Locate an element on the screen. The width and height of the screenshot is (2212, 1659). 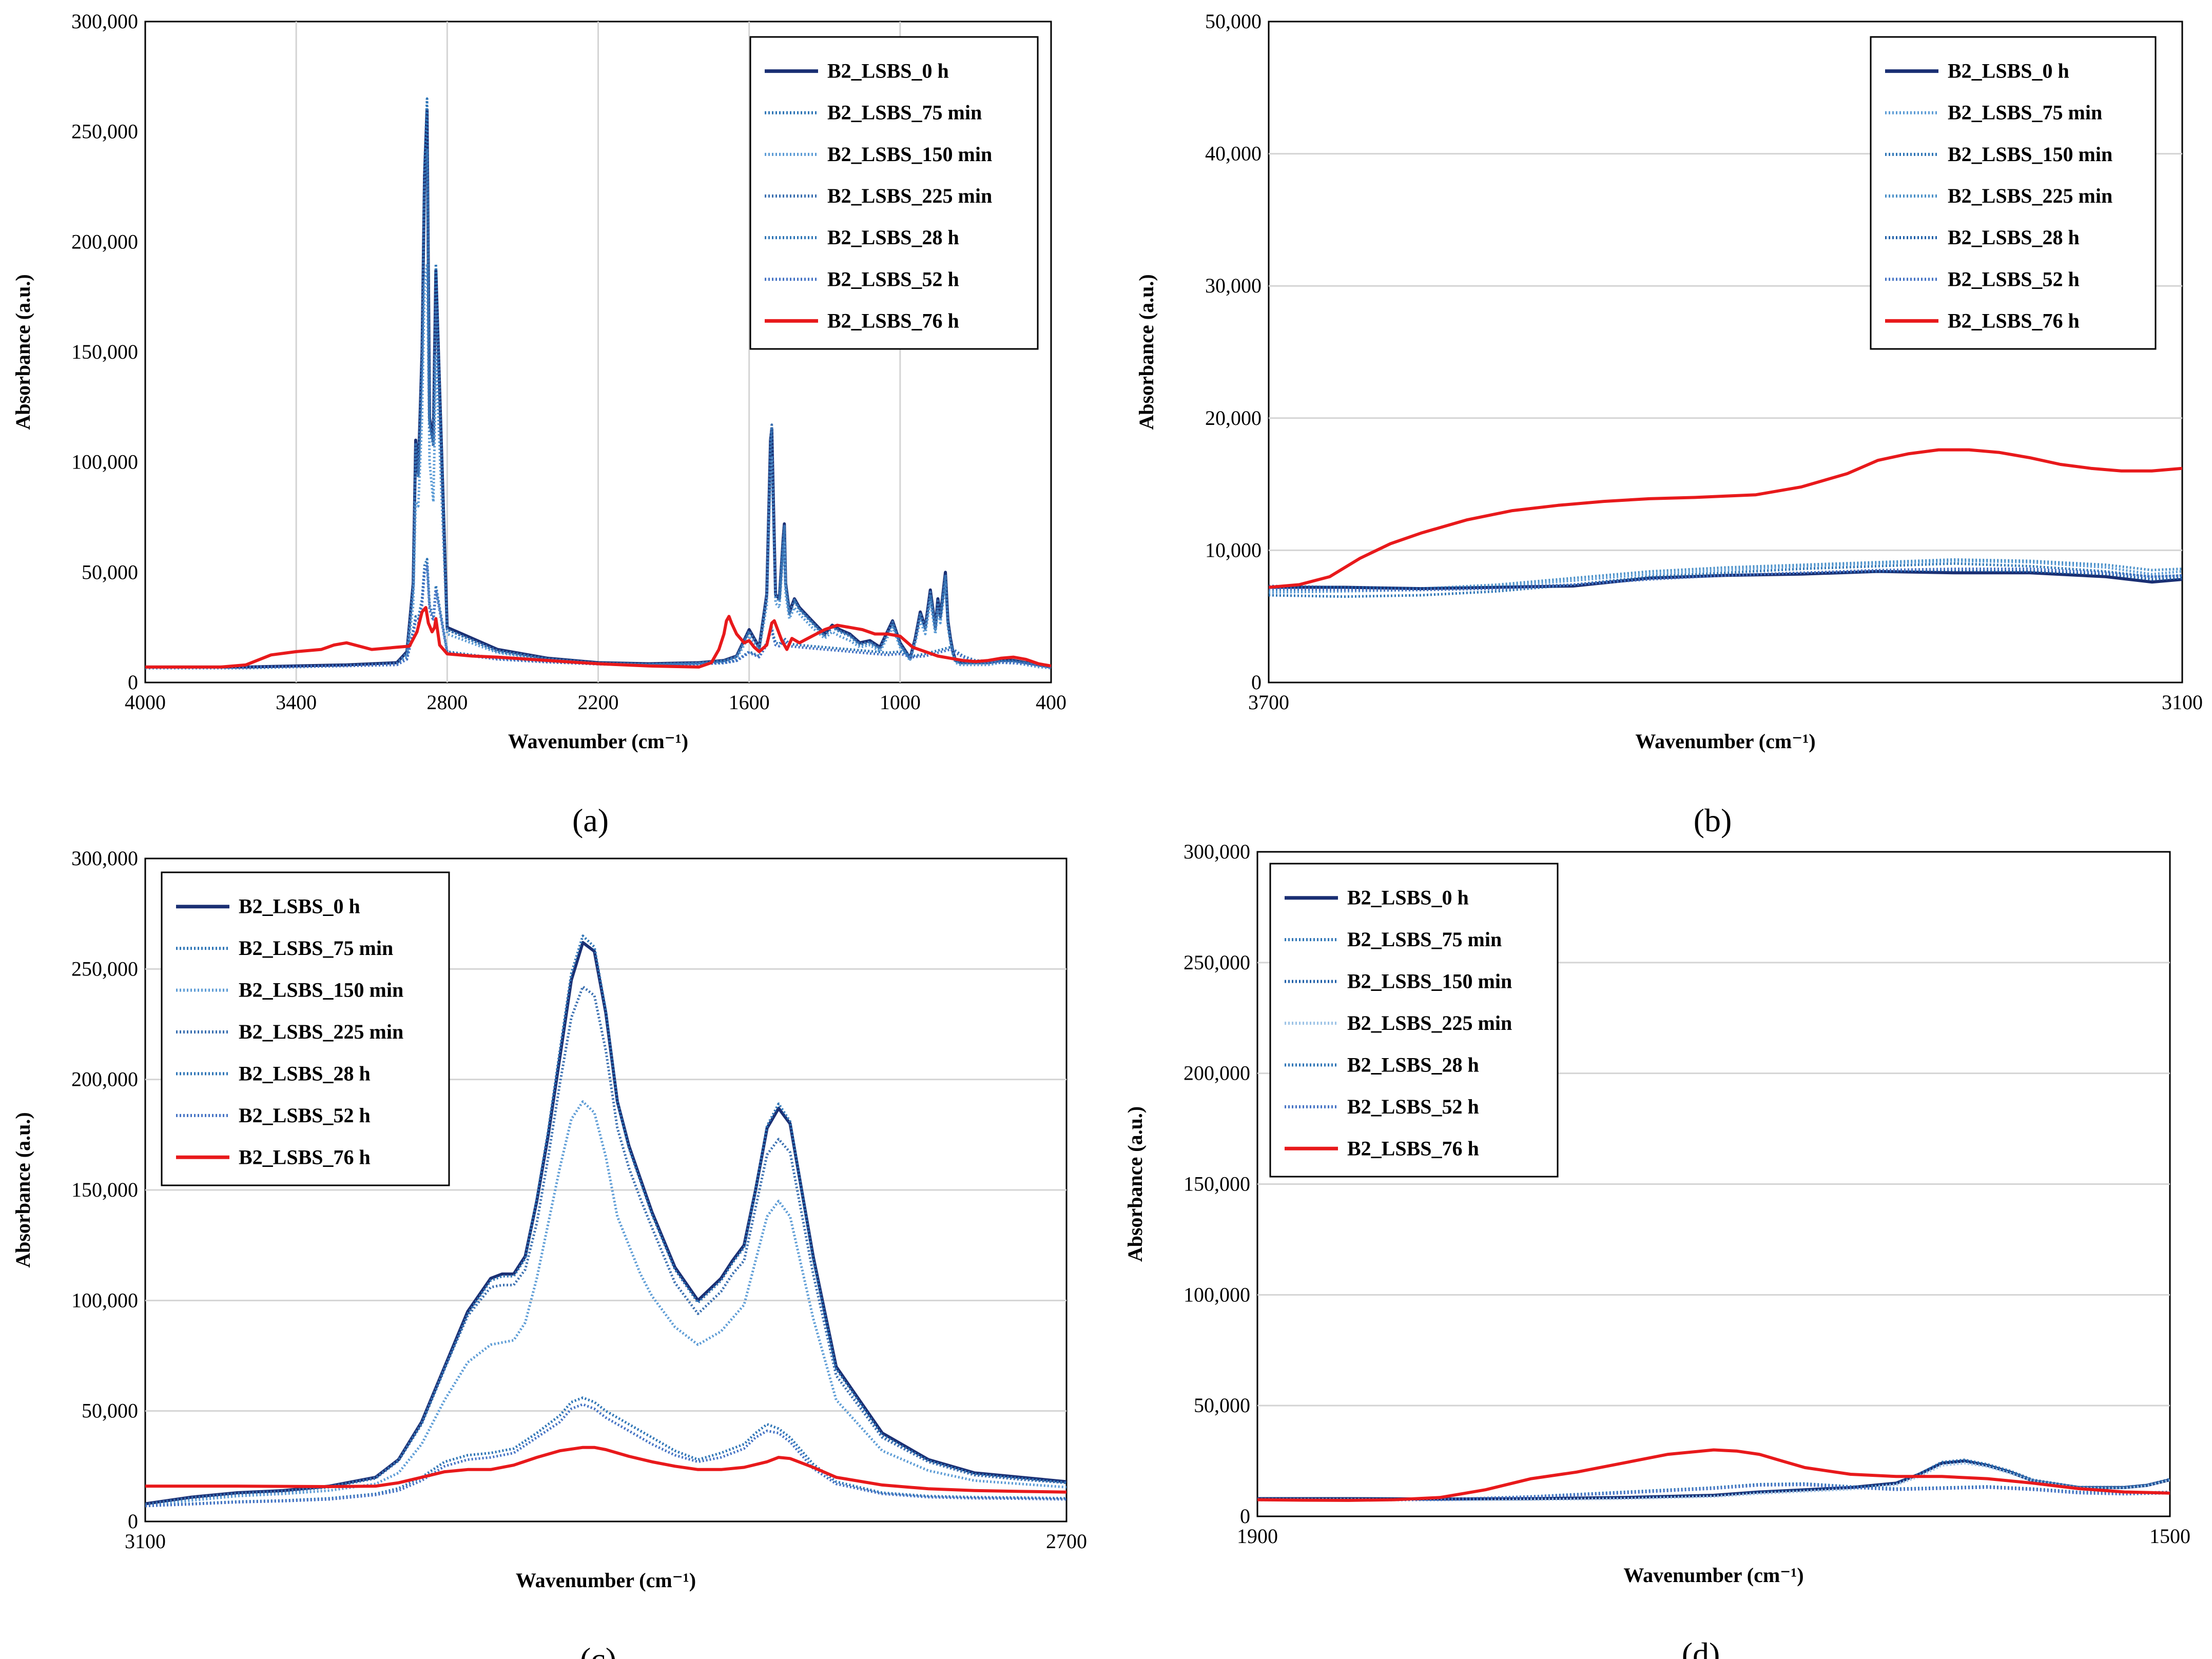
panel-caption: (a) is located at coordinates (590, 820).